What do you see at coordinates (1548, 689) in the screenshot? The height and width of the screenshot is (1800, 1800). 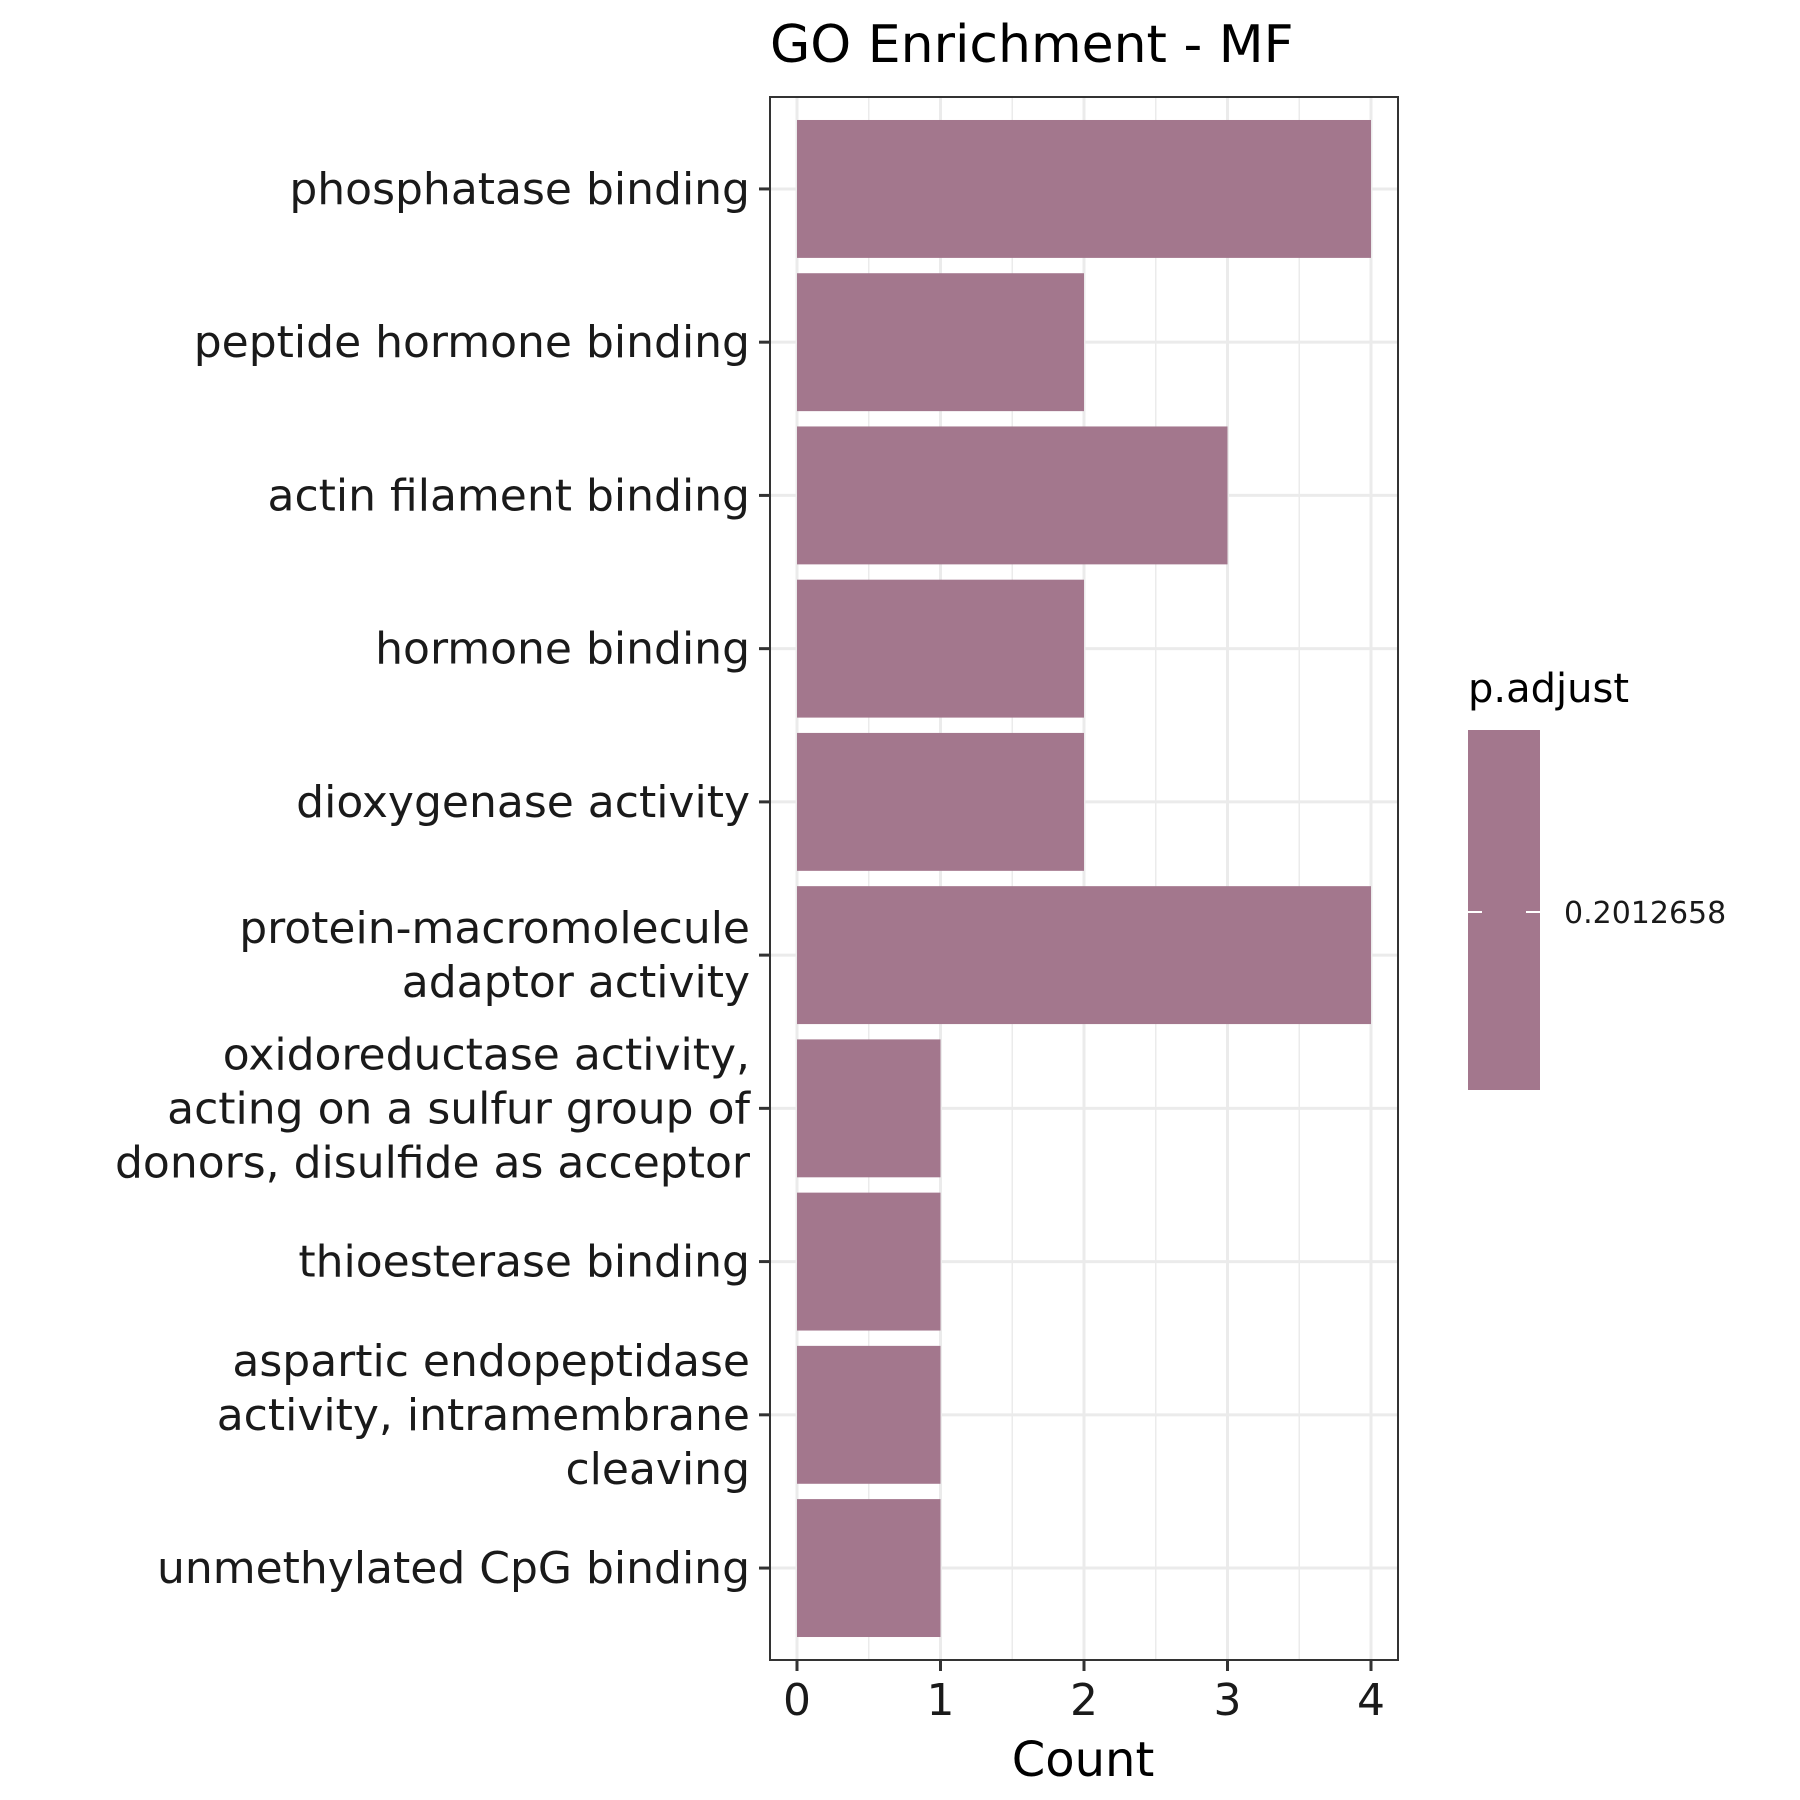 I see `legend-title: p.adjust` at bounding box center [1548, 689].